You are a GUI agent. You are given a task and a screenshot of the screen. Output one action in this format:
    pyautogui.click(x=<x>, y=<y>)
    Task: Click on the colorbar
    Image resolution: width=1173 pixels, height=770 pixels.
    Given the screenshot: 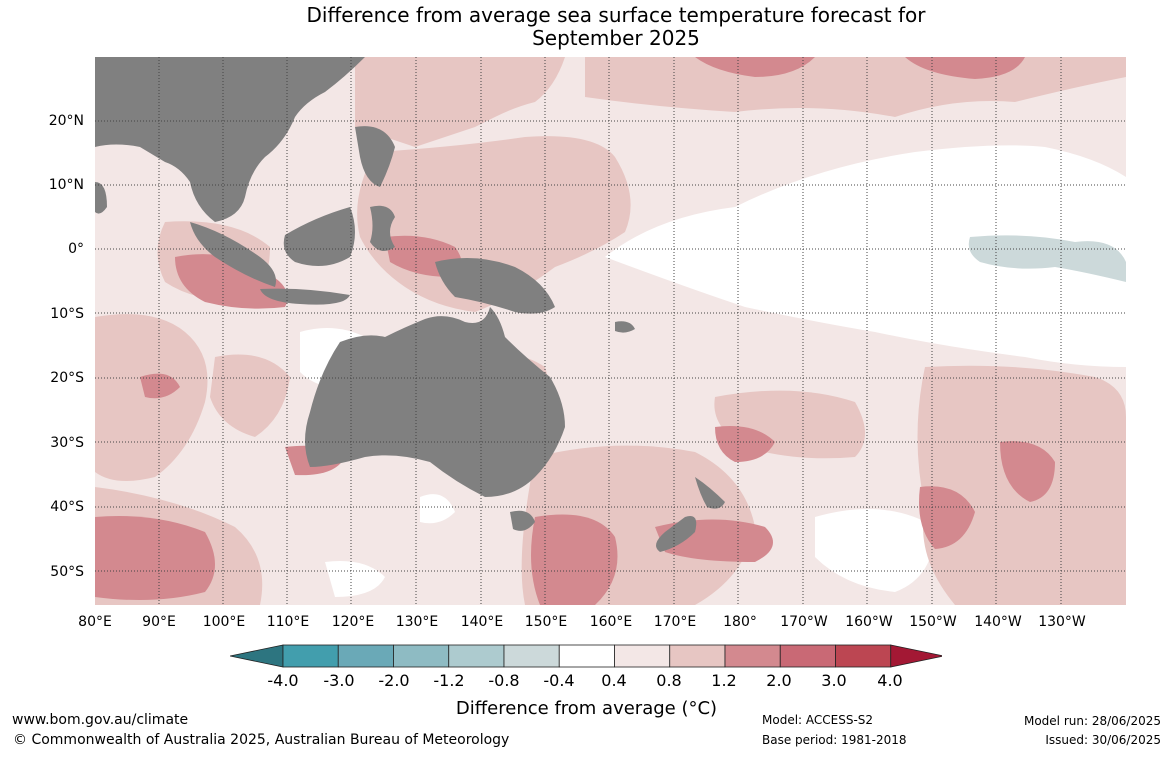 What is the action you would take?
    pyautogui.click(x=586, y=656)
    